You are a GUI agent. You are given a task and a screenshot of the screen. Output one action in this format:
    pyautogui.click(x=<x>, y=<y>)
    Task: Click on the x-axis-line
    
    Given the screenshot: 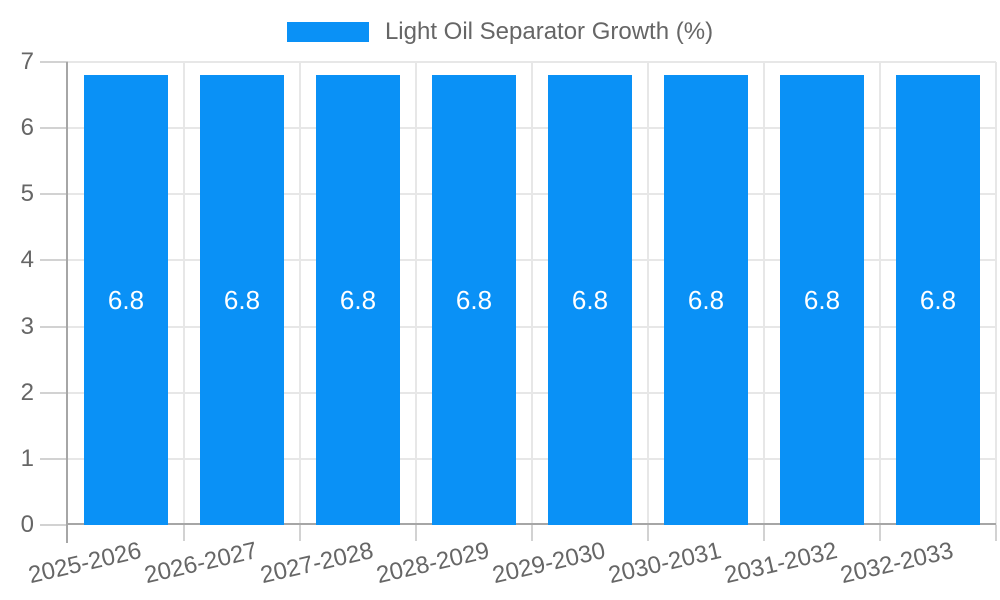 What is the action you would take?
    pyautogui.click(x=531, y=524)
    